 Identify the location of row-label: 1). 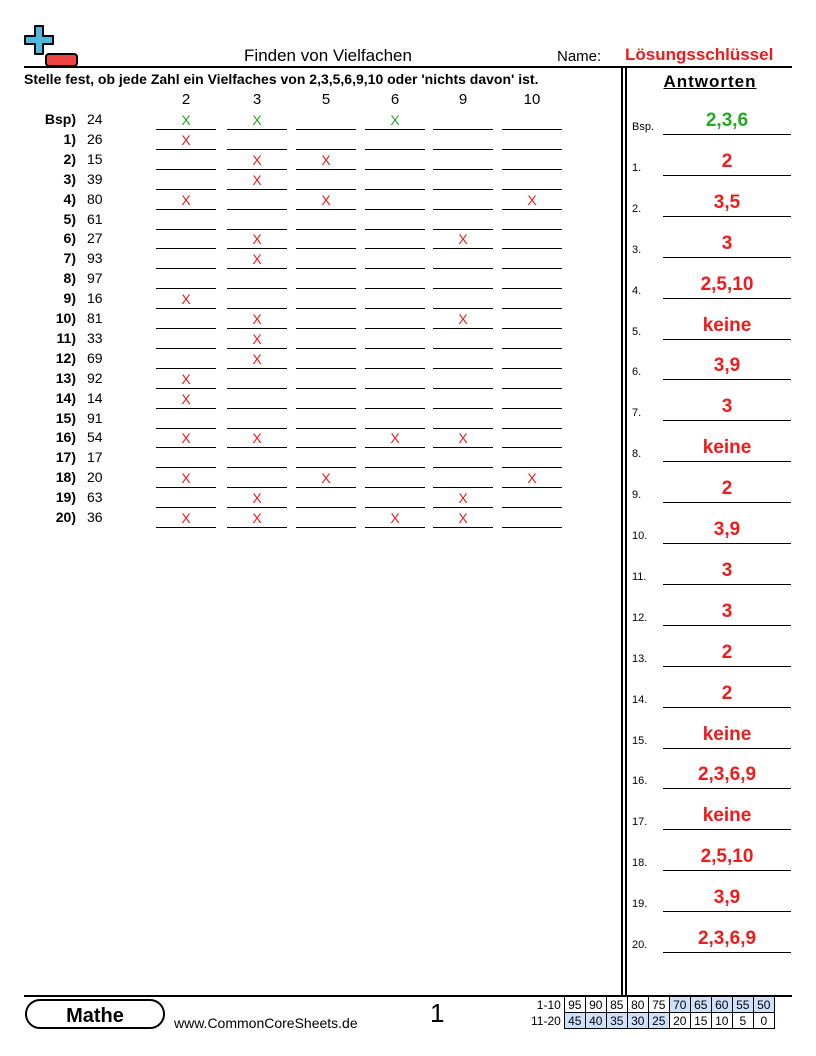
(69, 138).